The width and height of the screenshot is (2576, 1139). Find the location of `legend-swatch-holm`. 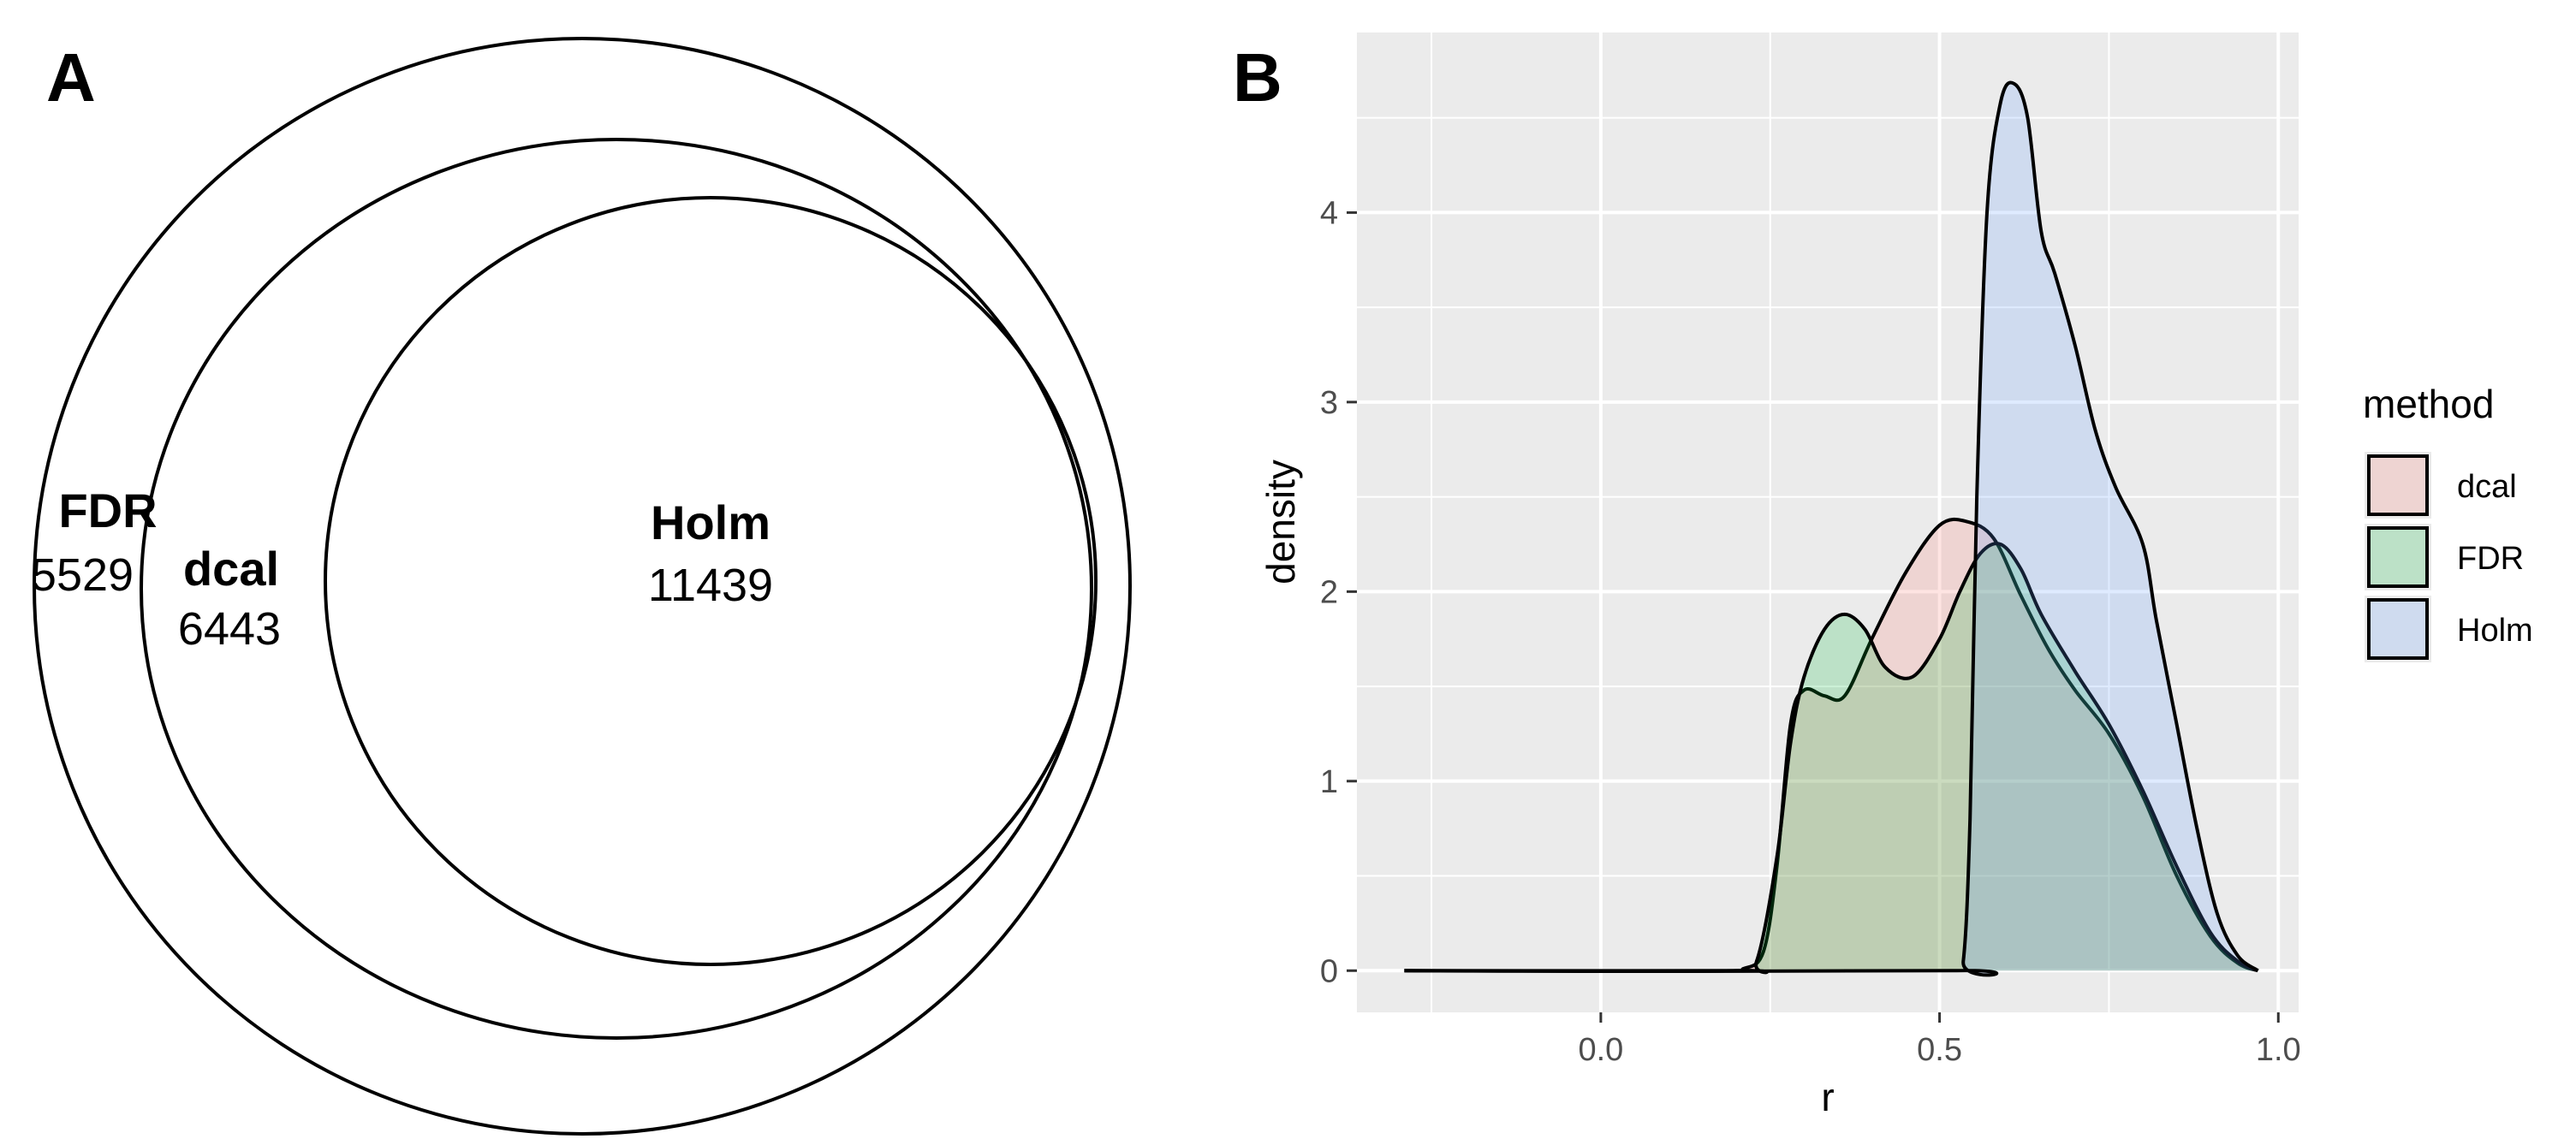

legend-swatch-holm is located at coordinates (2398, 629).